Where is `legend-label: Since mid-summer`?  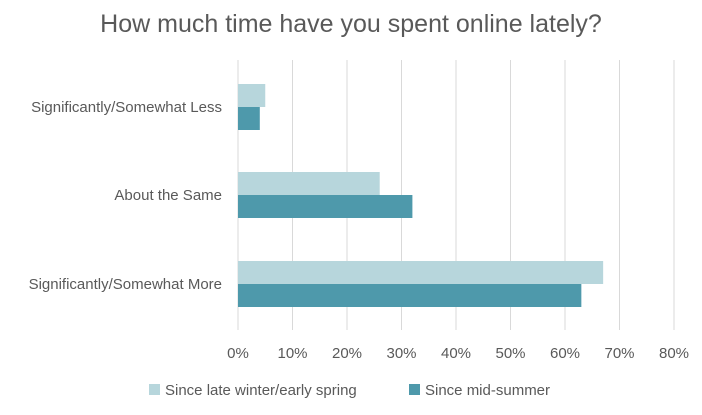
legend-label: Since mid-summer is located at coordinates (487, 390).